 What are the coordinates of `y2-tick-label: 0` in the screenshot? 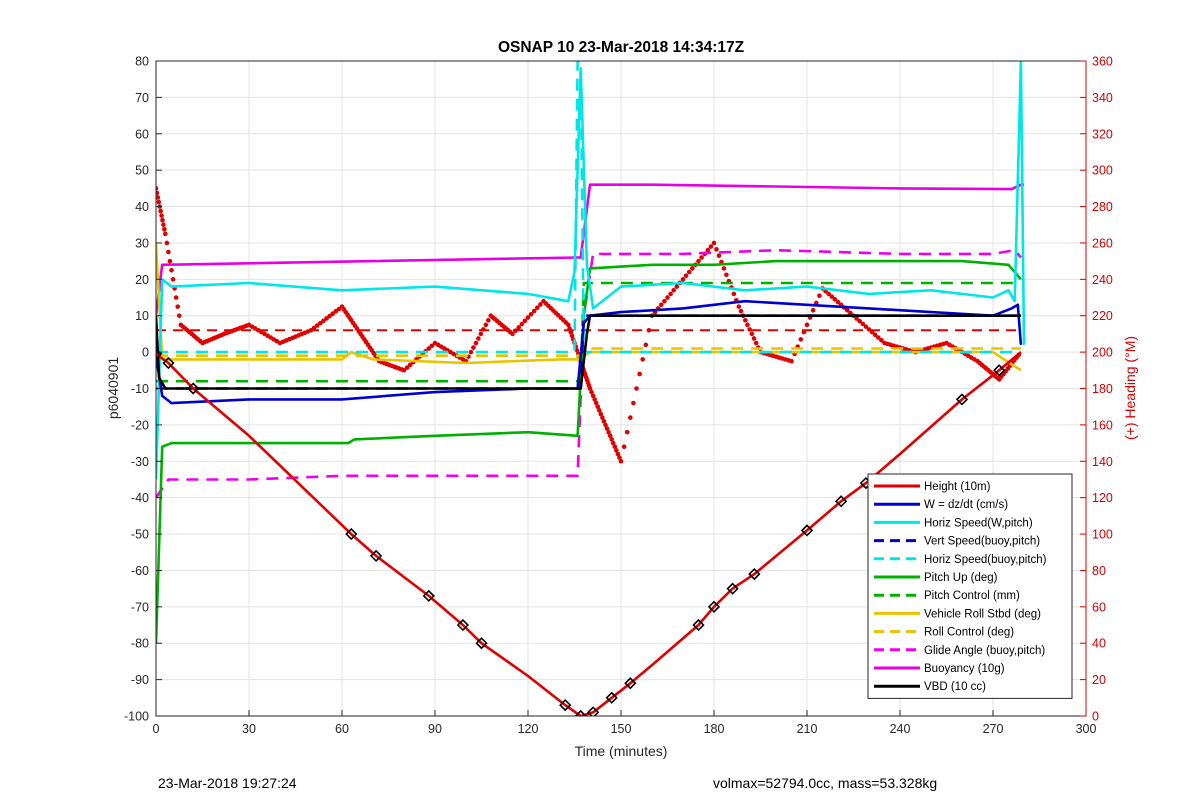 It's located at (1095, 717).